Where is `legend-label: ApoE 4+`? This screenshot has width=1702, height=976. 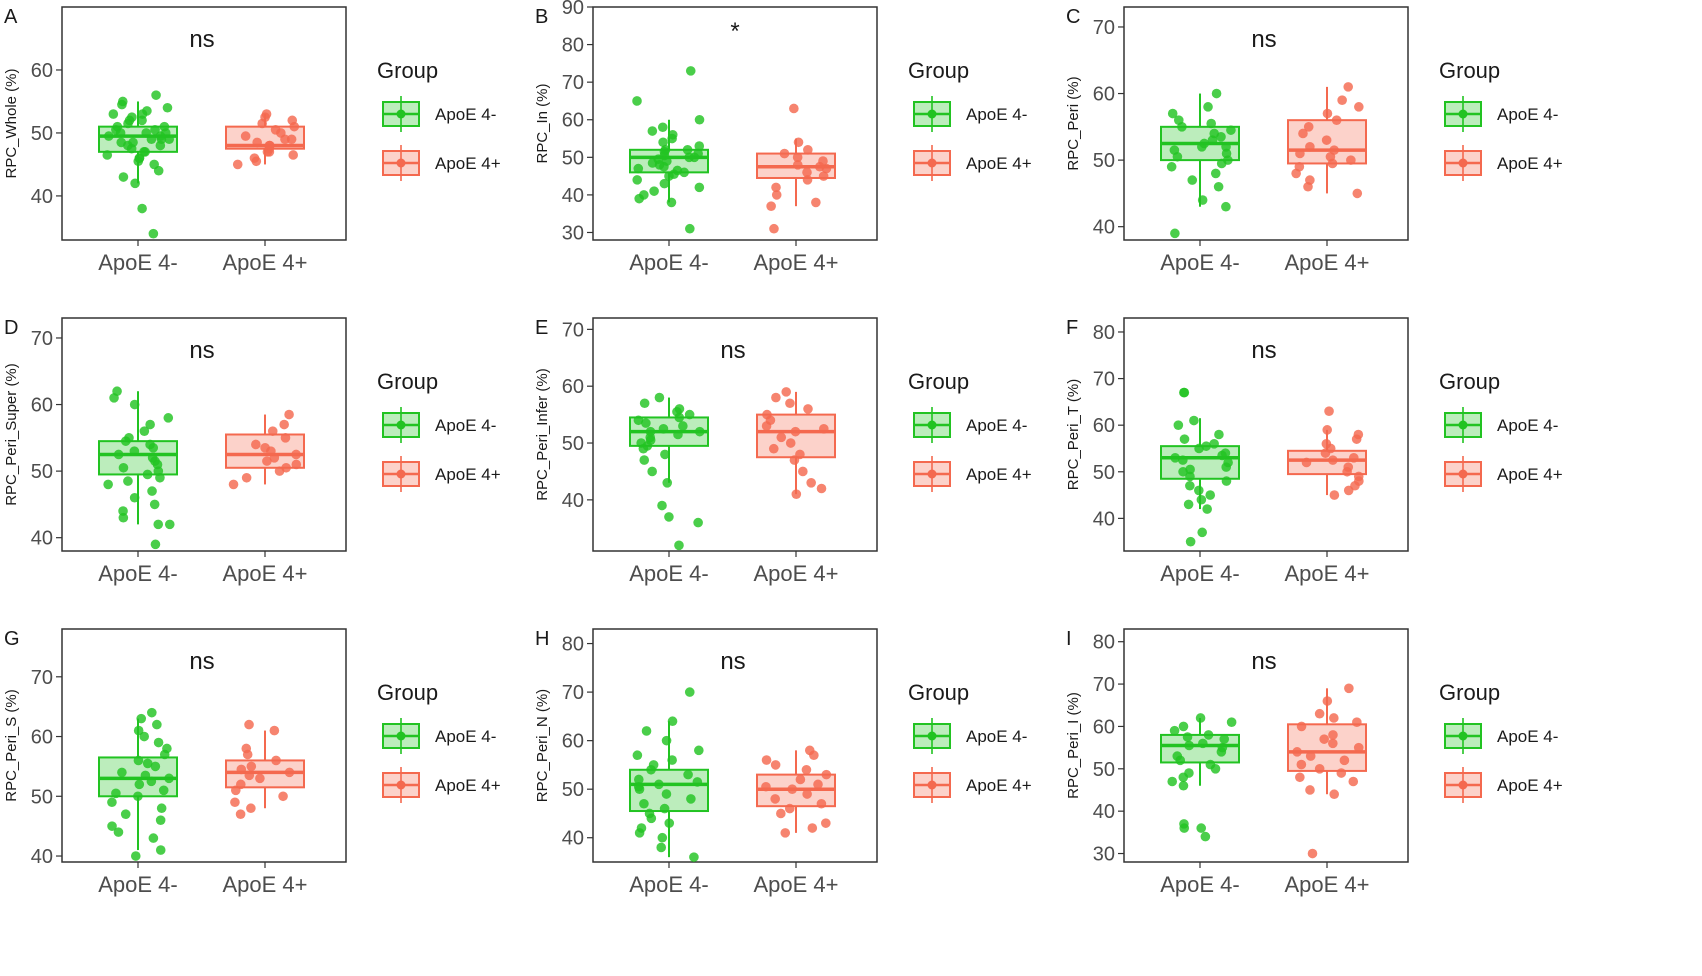
legend-label: ApoE 4+ is located at coordinates (999, 785).